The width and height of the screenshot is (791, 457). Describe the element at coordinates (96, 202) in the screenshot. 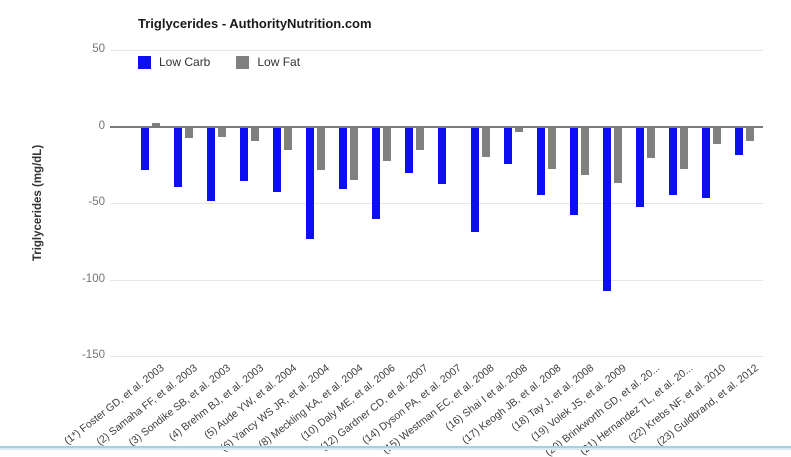

I see `y-tick-label: -50` at that location.